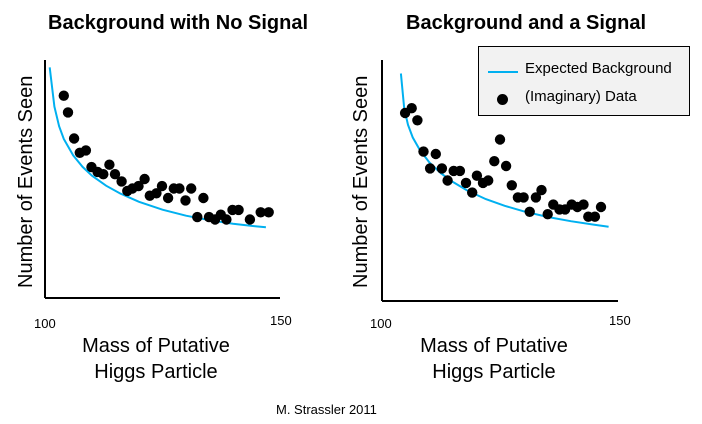 The image size is (702, 424). Describe the element at coordinates (381, 323) in the screenshot. I see `chart-2-x-tick-min: 100` at that location.